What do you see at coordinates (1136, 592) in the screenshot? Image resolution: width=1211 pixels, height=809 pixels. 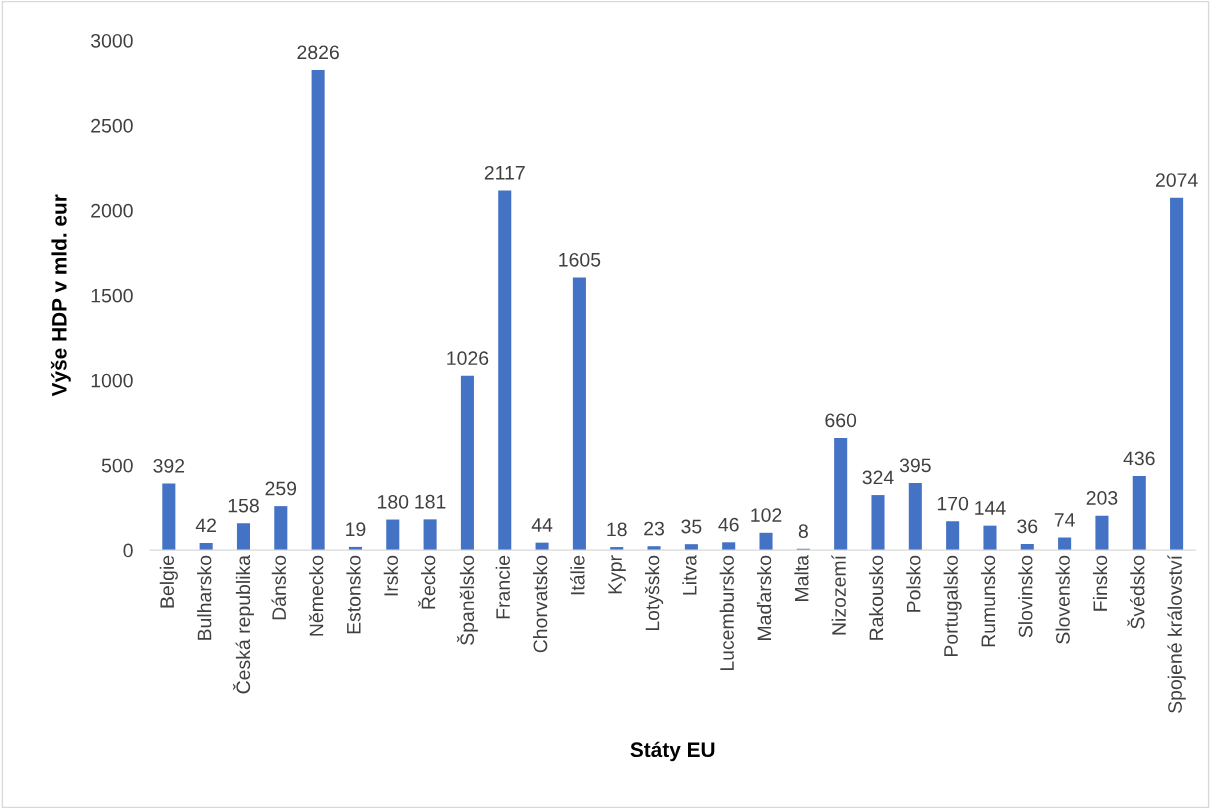 I see `x-tick-label: Švédsko` at bounding box center [1136, 592].